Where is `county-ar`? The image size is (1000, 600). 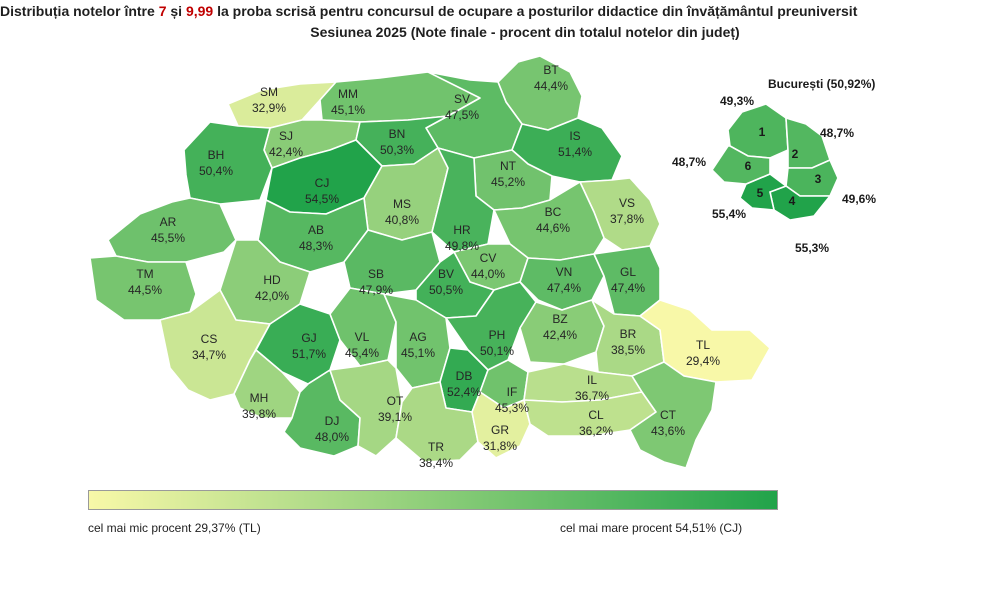 county-ar is located at coordinates (172, 230).